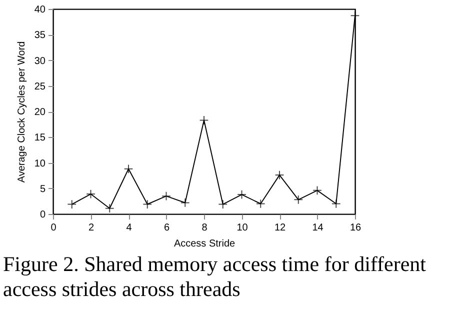  I want to click on x-tick-label: 12, so click(280, 228).